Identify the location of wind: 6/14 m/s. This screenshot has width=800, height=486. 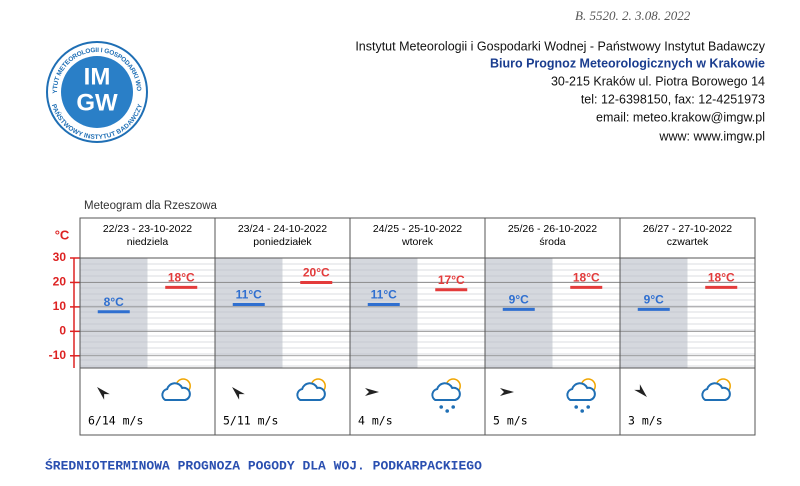
(115, 421).